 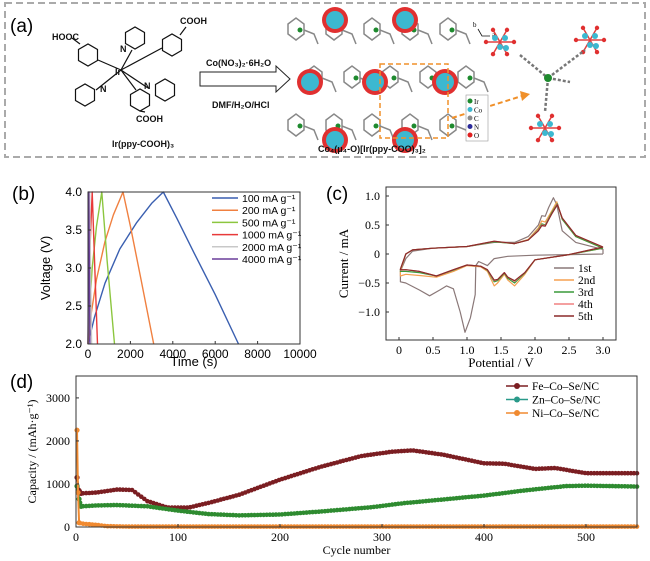 I want to click on pyridine-ring, so click(x=85, y=95).